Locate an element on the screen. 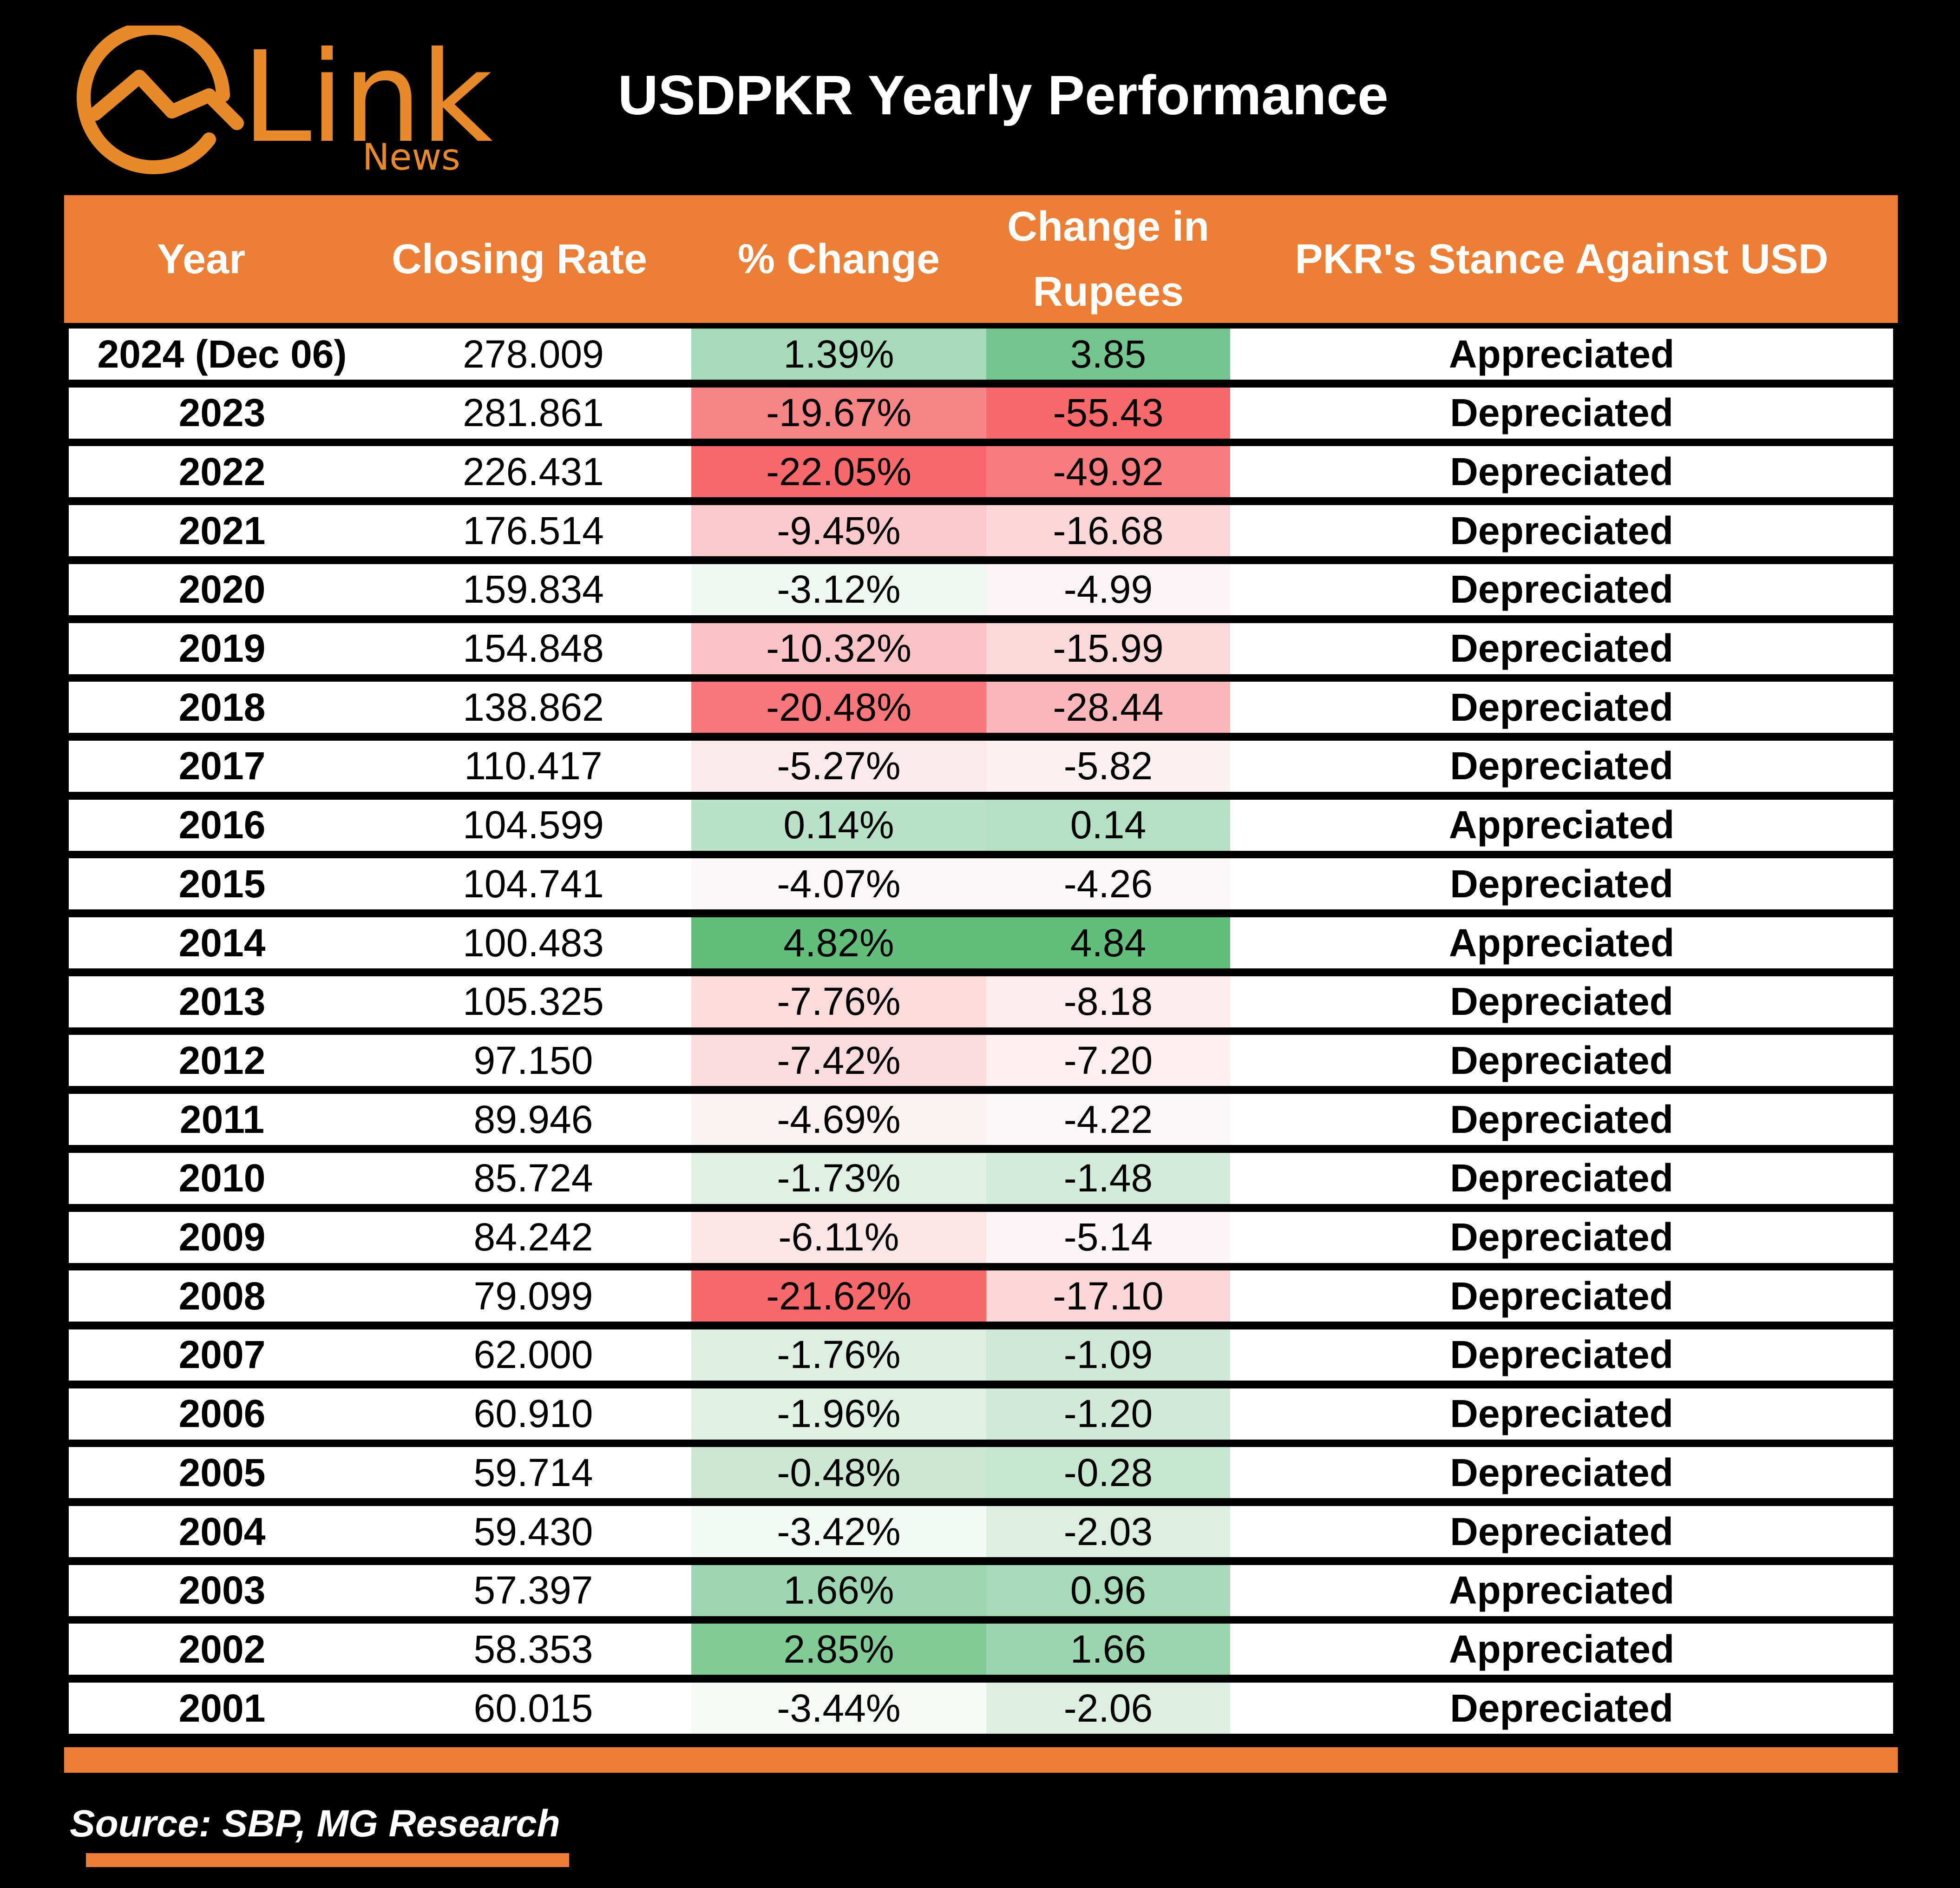 The width and height of the screenshot is (1960, 1888). table-row: 2018 138.862 -20.48% -28.44 Depreciated is located at coordinates (981, 707).